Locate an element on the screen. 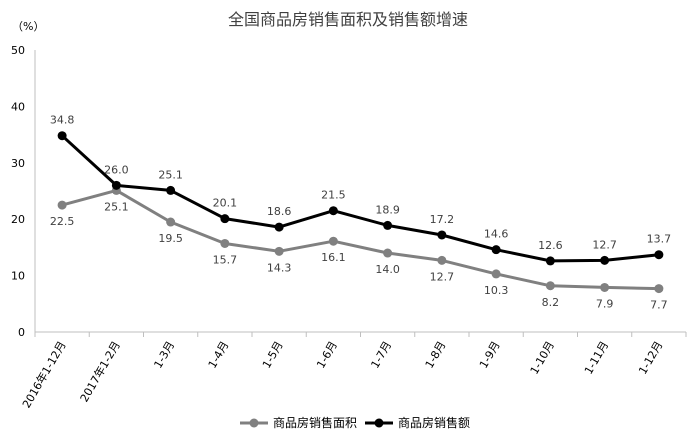  x-tick-label: 1-5月 is located at coordinates (273, 355).